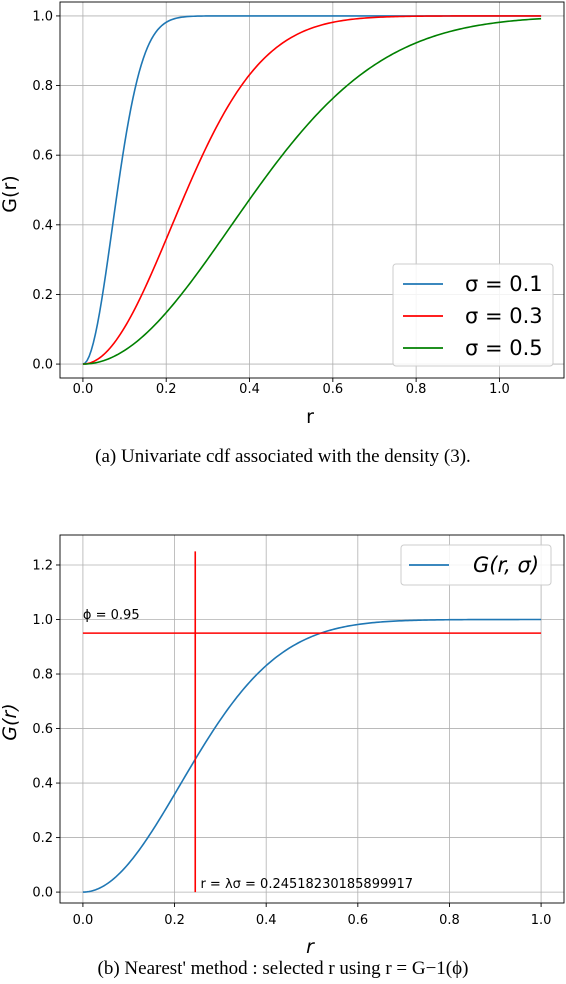 This screenshot has width=566, height=984. What do you see at coordinates (504, 348) in the screenshot?
I see `legend-label: σ = 0.5` at bounding box center [504, 348].